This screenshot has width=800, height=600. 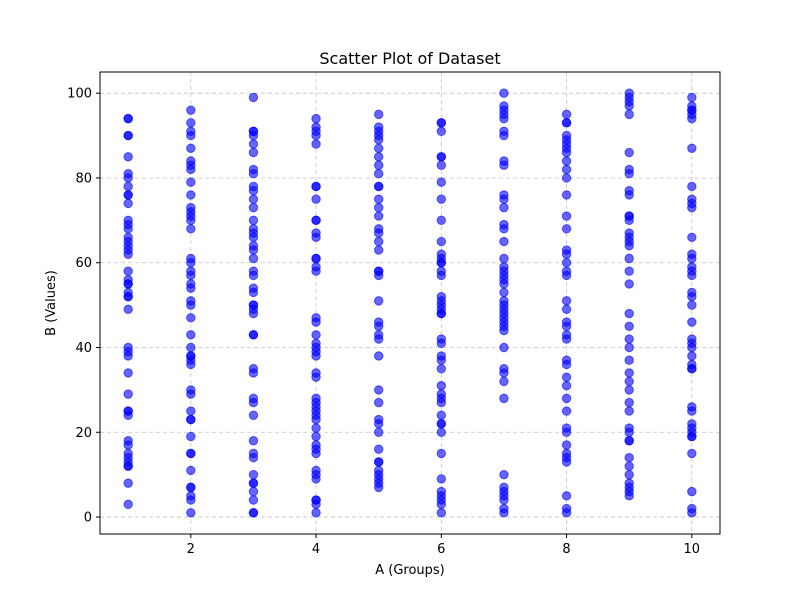 I want to click on y-axis-title: B (Values), so click(x=51, y=303).